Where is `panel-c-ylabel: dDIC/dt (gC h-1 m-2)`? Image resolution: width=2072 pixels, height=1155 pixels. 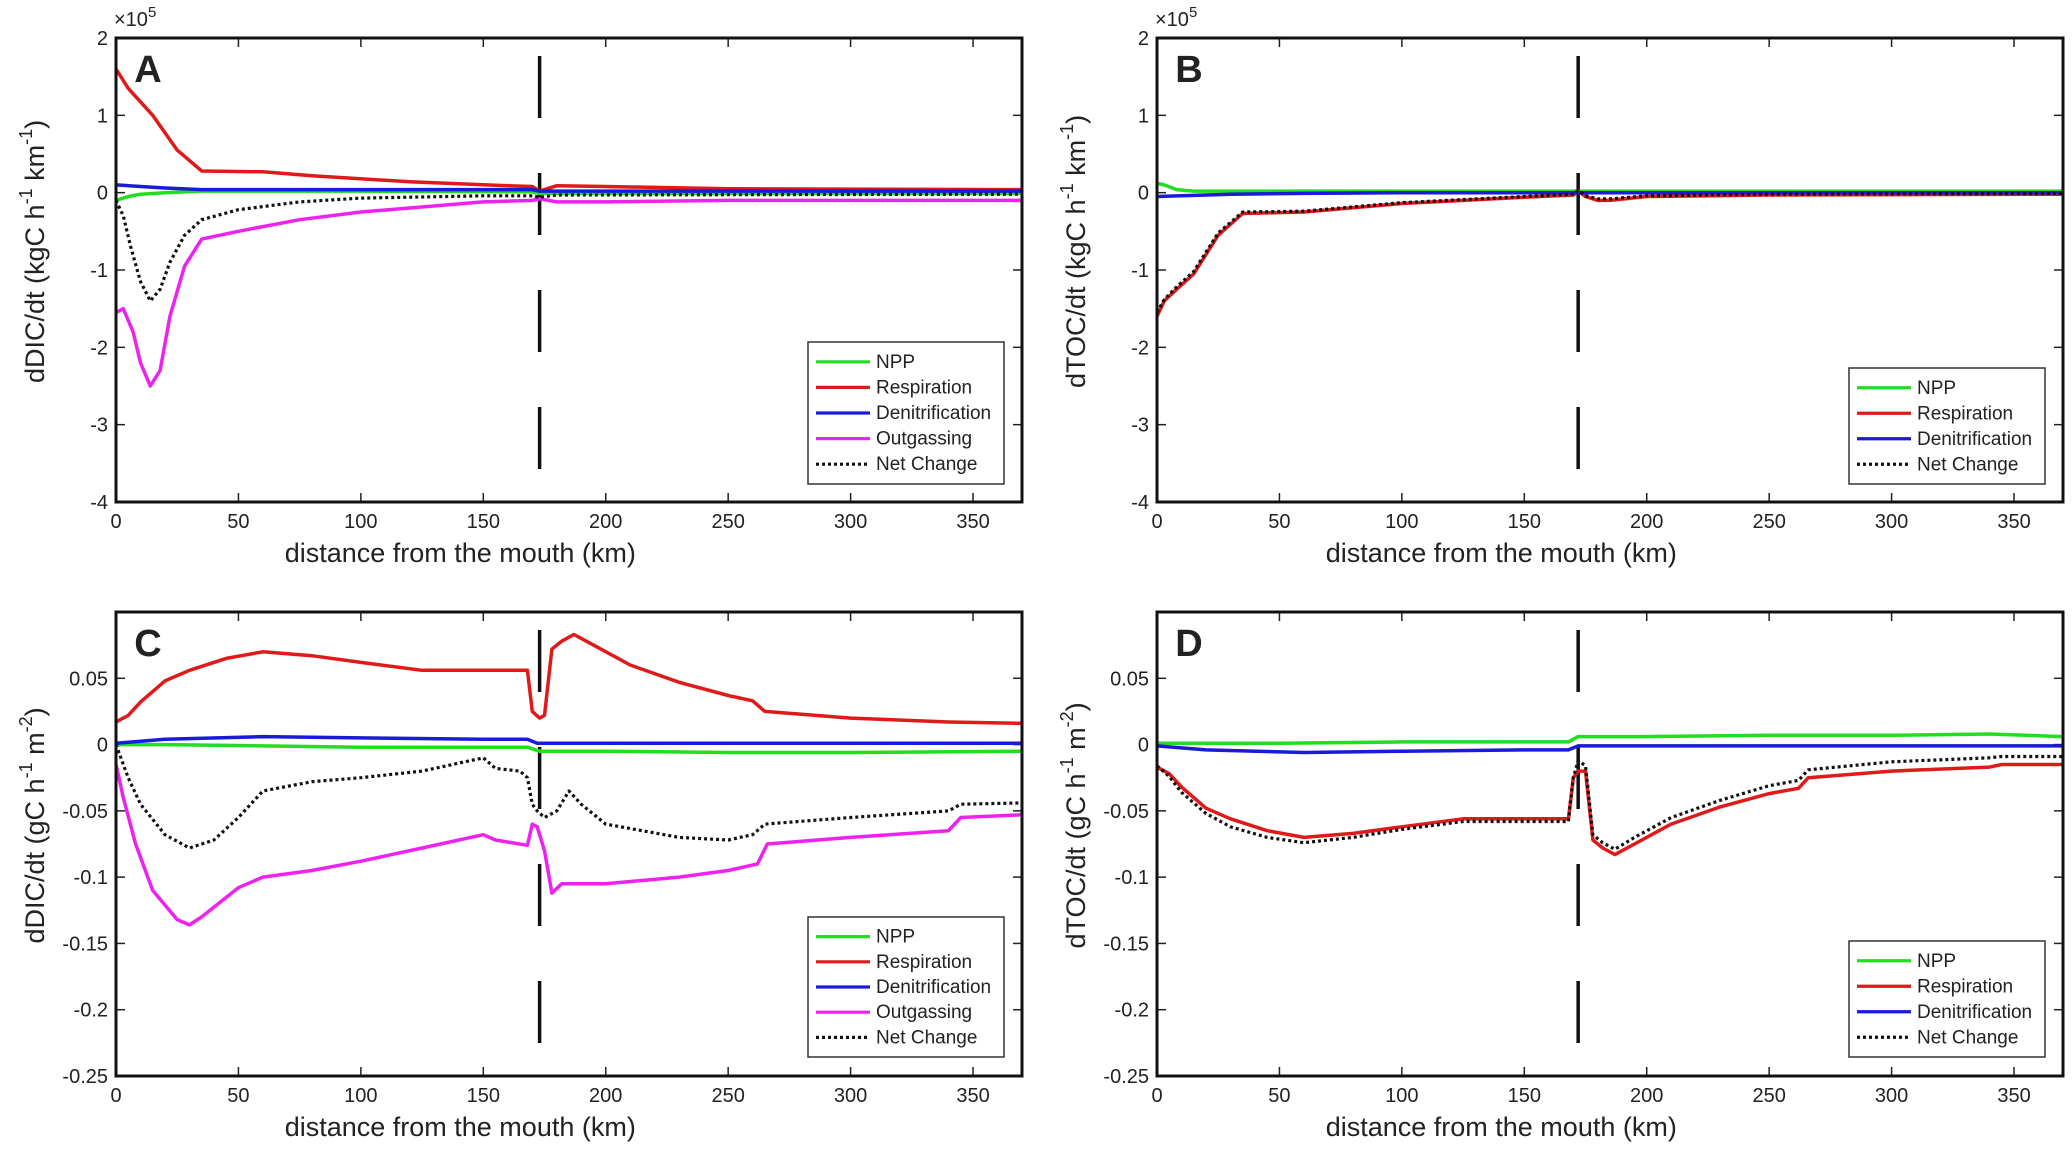 panel-c-ylabel: dDIC/dt (gC h-1 m-2) is located at coordinates (33, 825).